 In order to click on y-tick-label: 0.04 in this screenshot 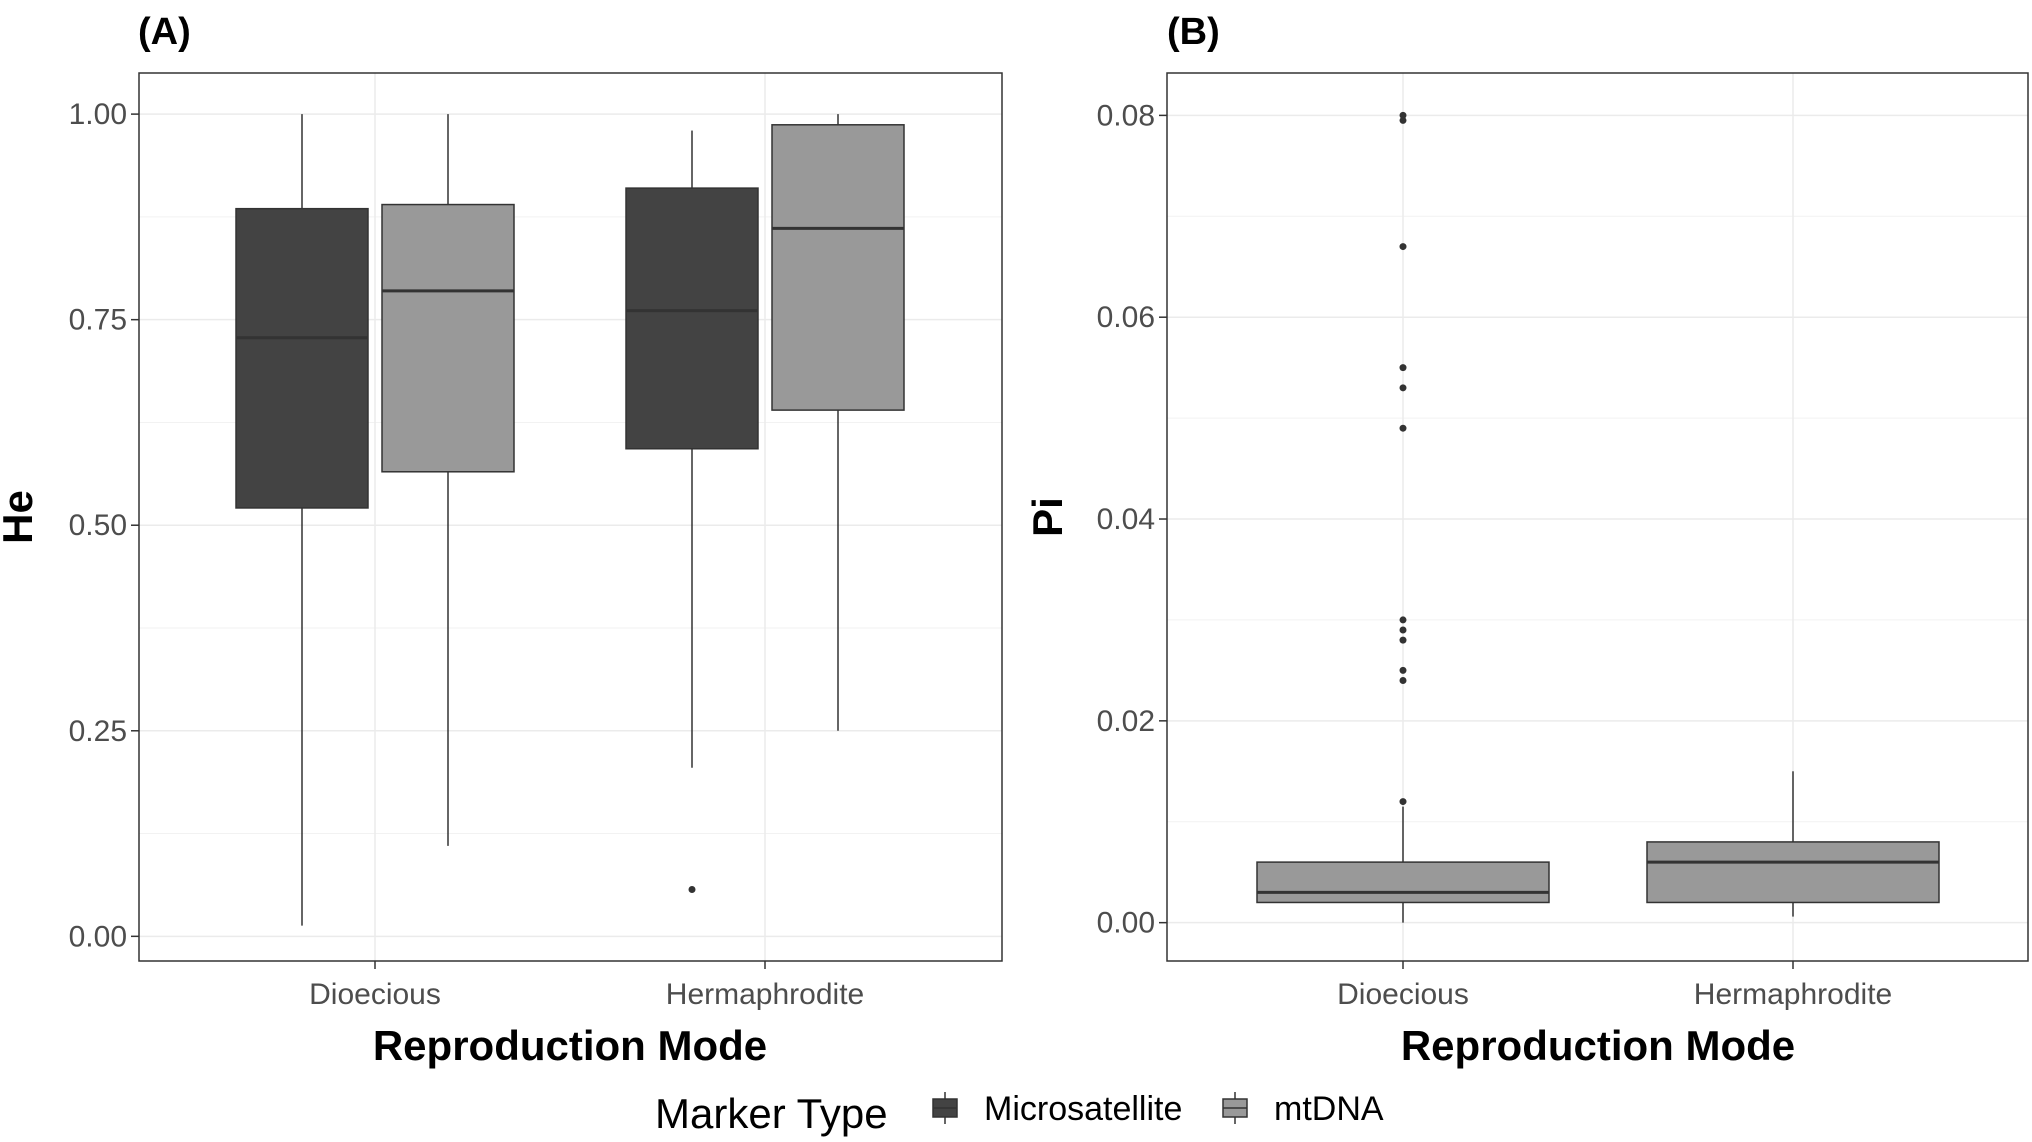, I will do `click(1126, 519)`.